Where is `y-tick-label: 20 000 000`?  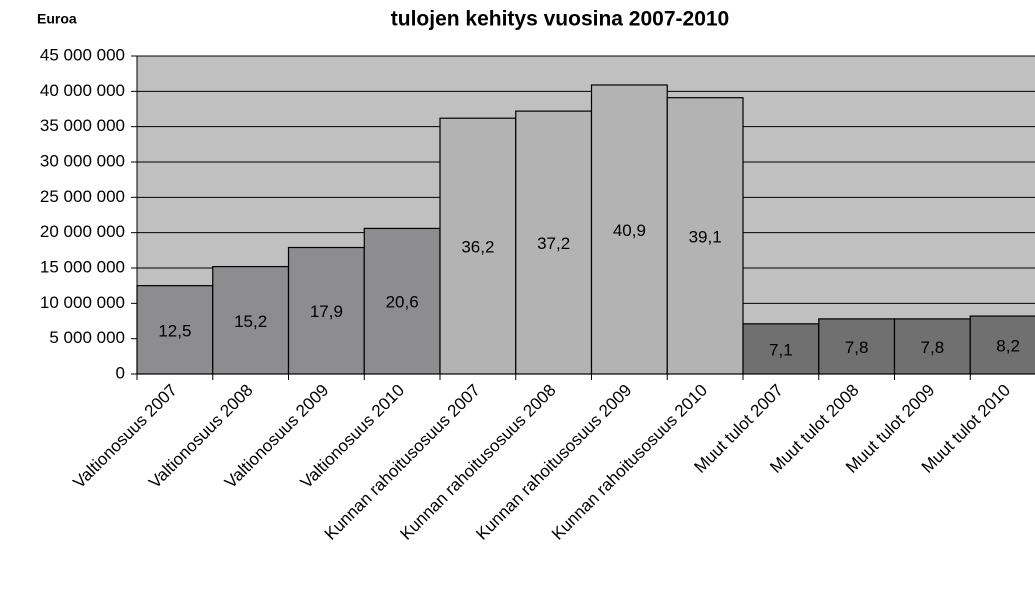 y-tick-label: 20 000 000 is located at coordinates (82, 231).